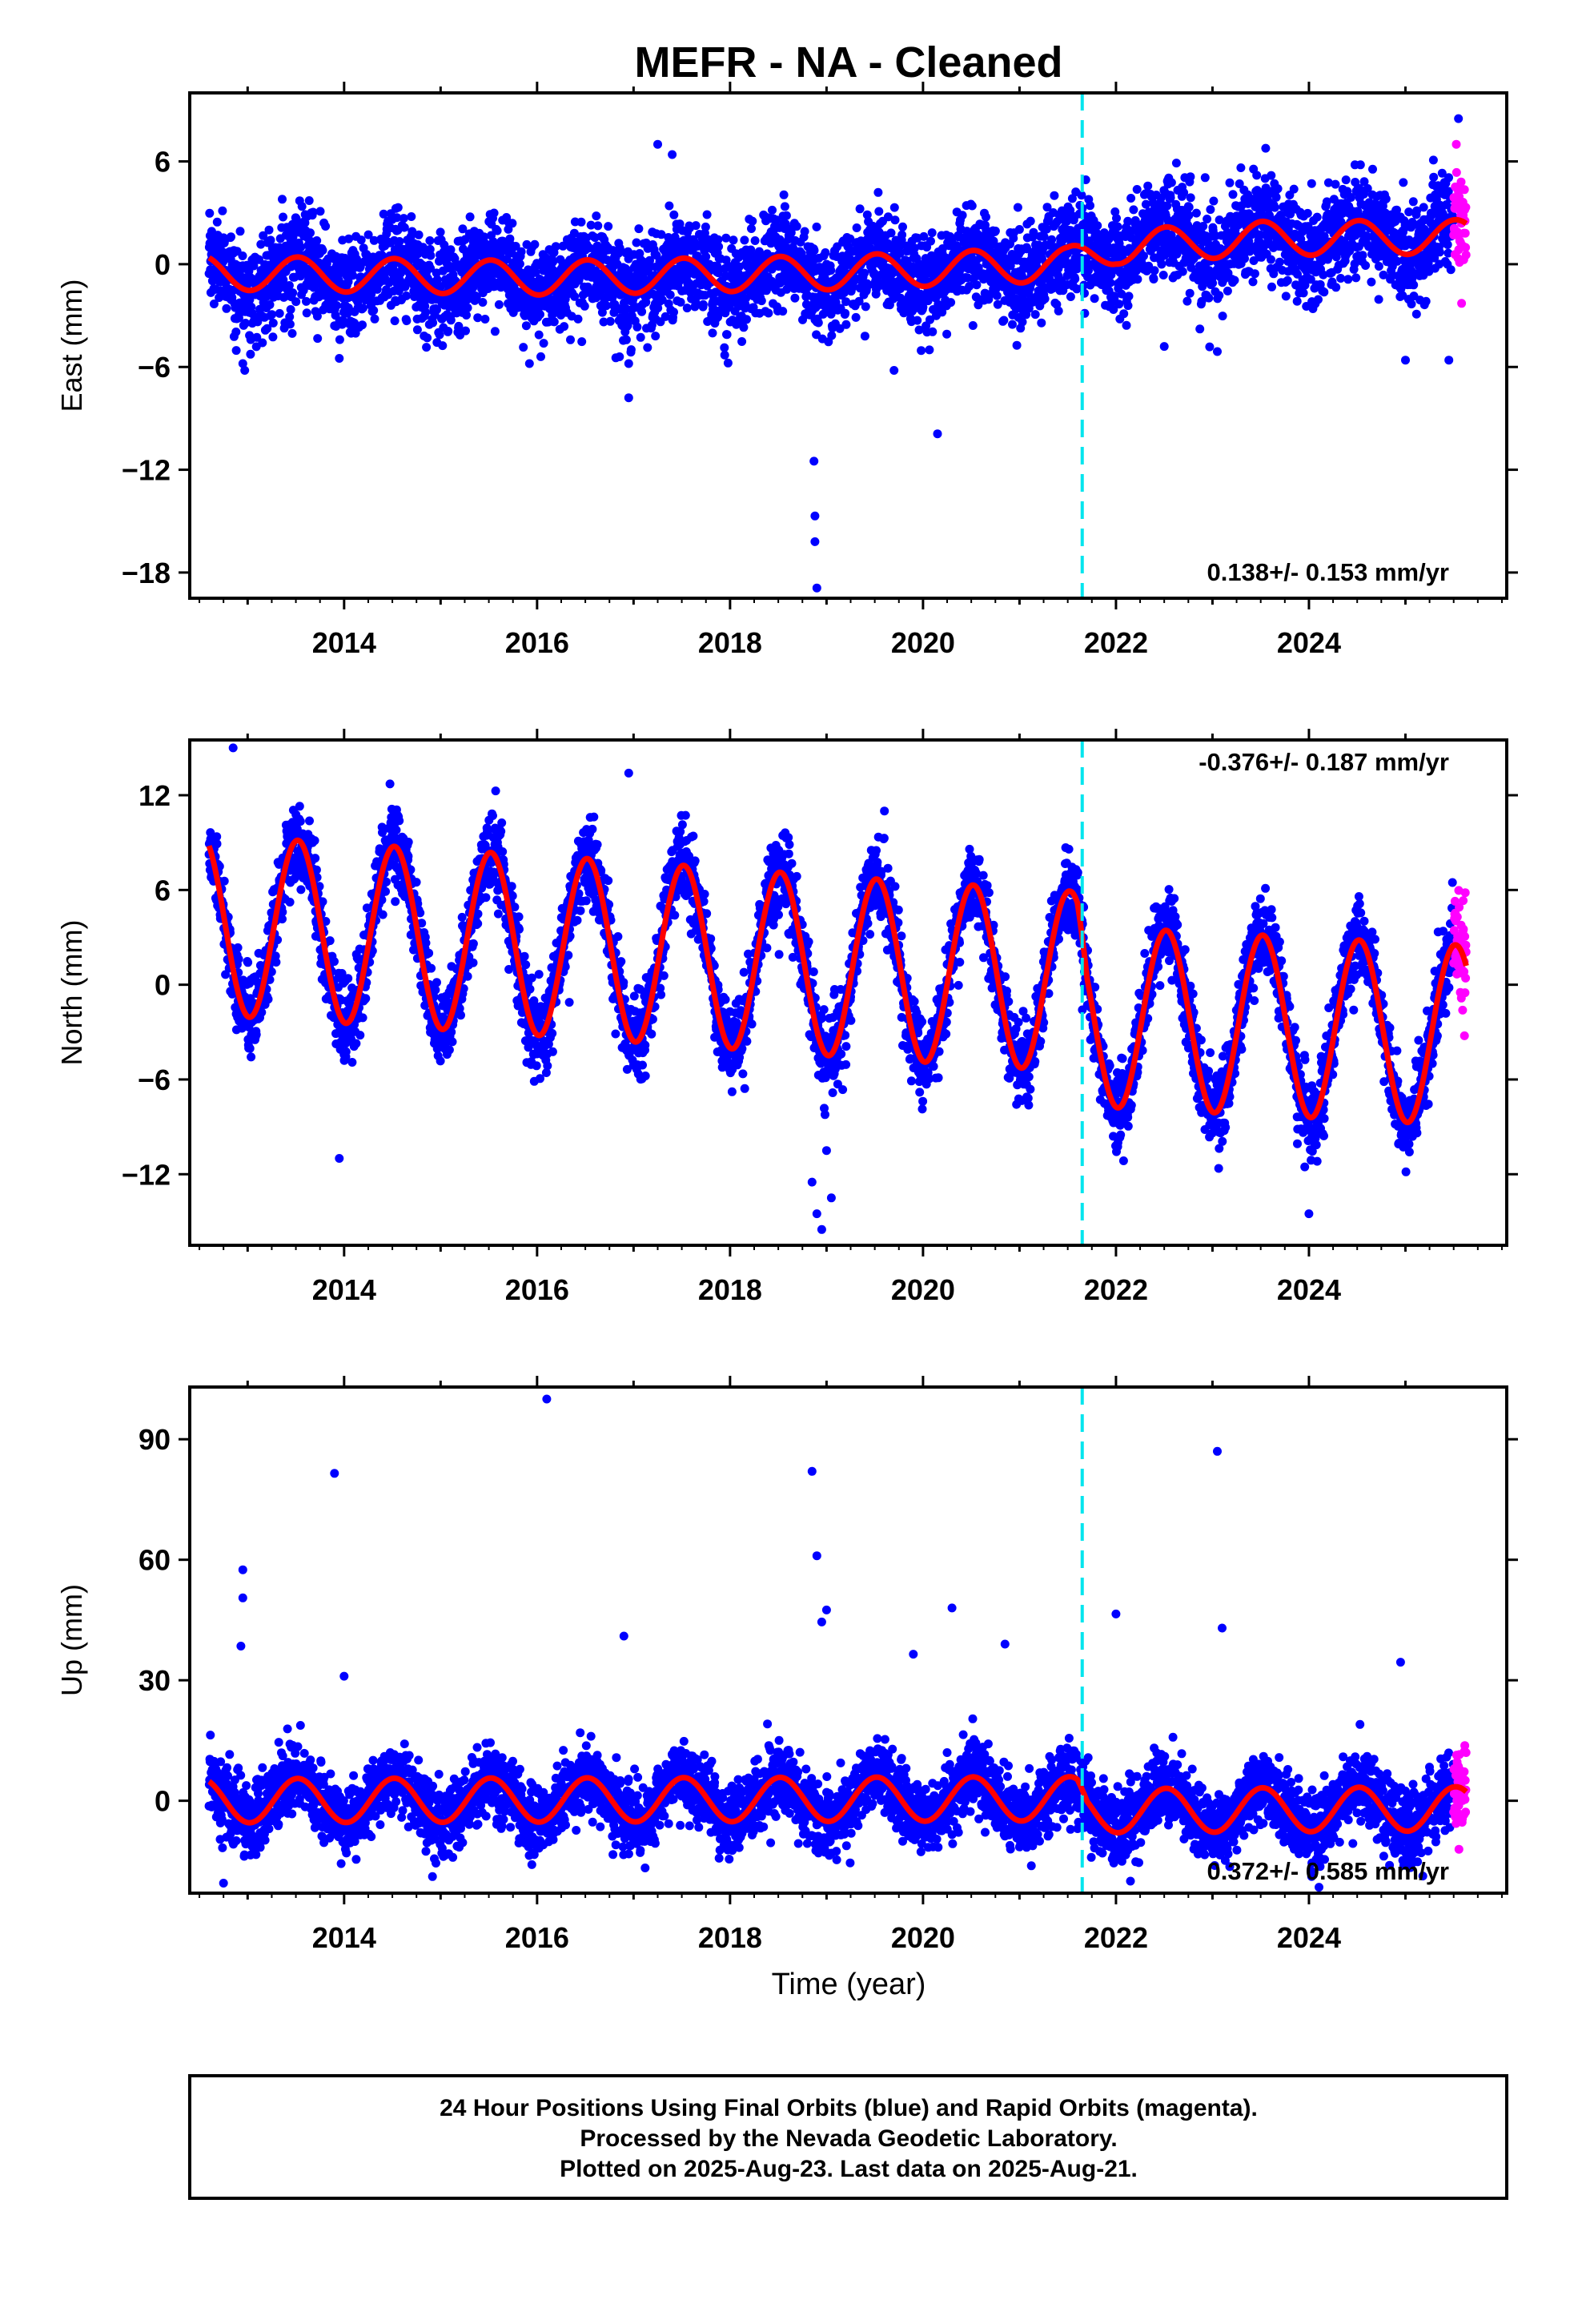  I want to click on velocity-rate-label: 0.138+/- 0.153 mm/yr, so click(1328, 572).